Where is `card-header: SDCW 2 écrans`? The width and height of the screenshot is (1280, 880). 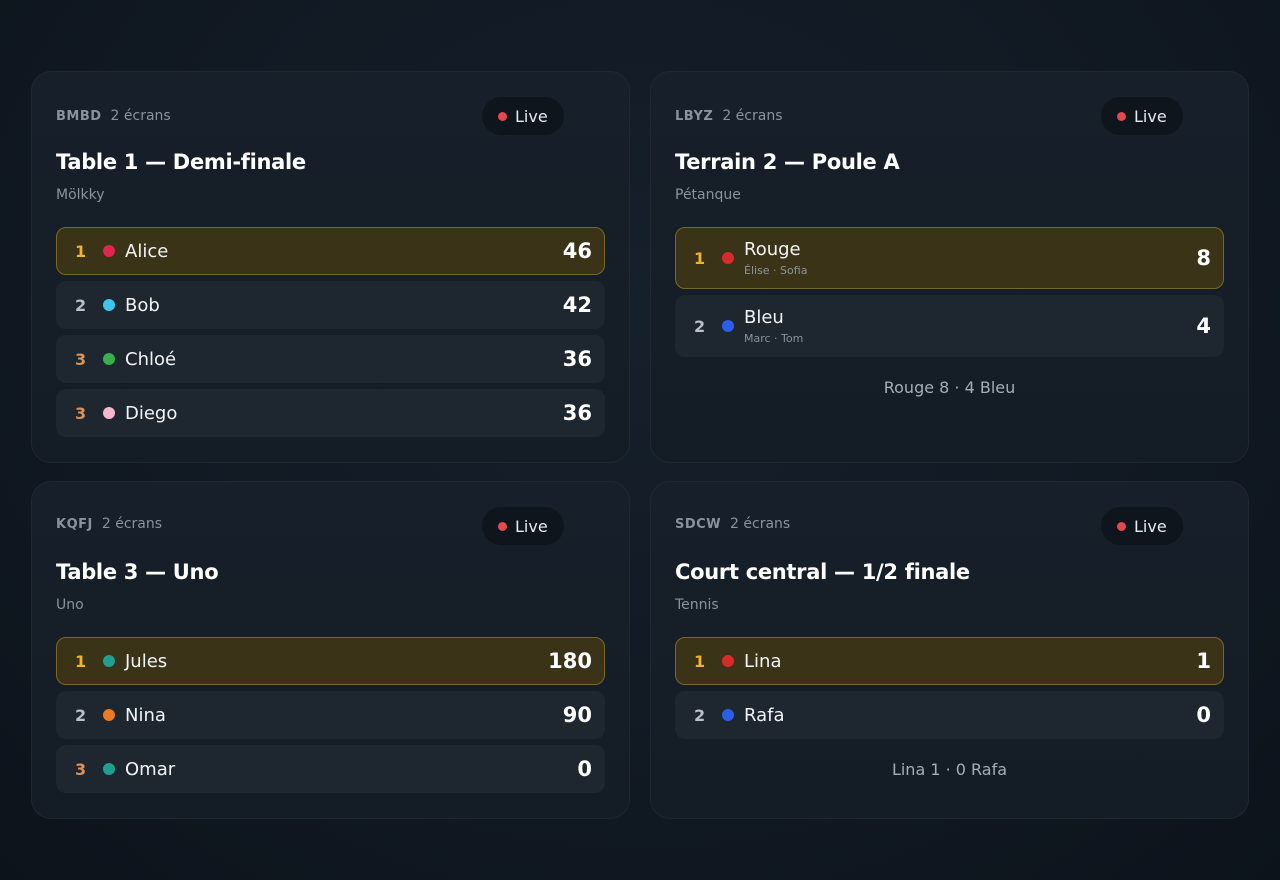
card-header: SDCW 2 écrans is located at coordinates (732, 524).